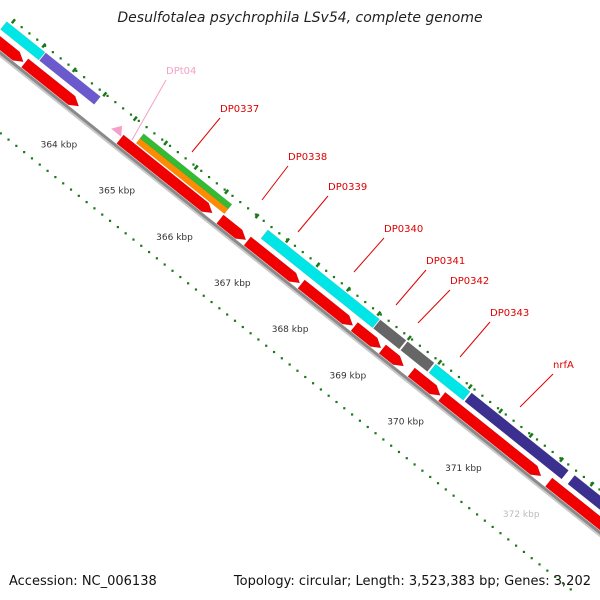 The image size is (600, 600). Describe the element at coordinates (116, 192) in the screenshot. I see `position-tick-label: 365 kbp` at that location.